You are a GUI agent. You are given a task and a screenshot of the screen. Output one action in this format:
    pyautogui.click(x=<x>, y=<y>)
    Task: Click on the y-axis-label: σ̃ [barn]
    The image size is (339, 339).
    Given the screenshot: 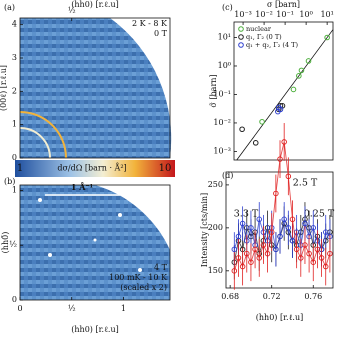 What is the action you would take?
    pyautogui.click(x=213, y=90)
    